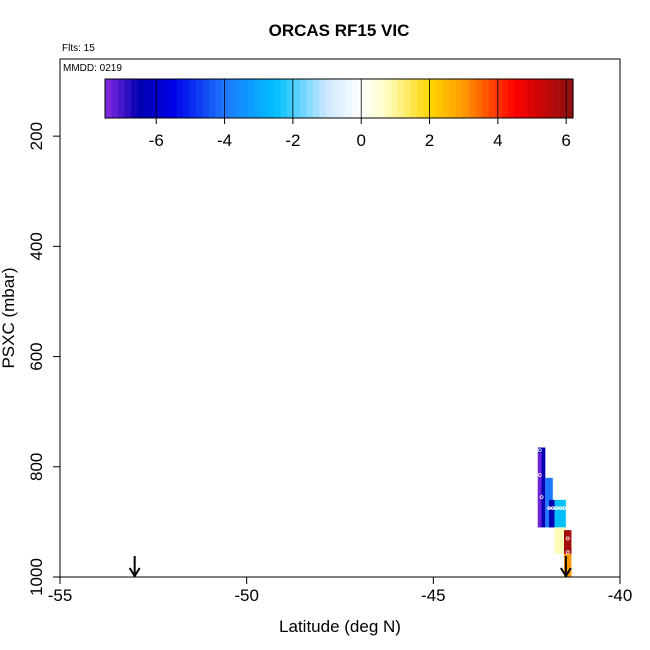 The image size is (650, 650). Describe the element at coordinates (620, 595) in the screenshot. I see `x-tick-label: -40` at that location.